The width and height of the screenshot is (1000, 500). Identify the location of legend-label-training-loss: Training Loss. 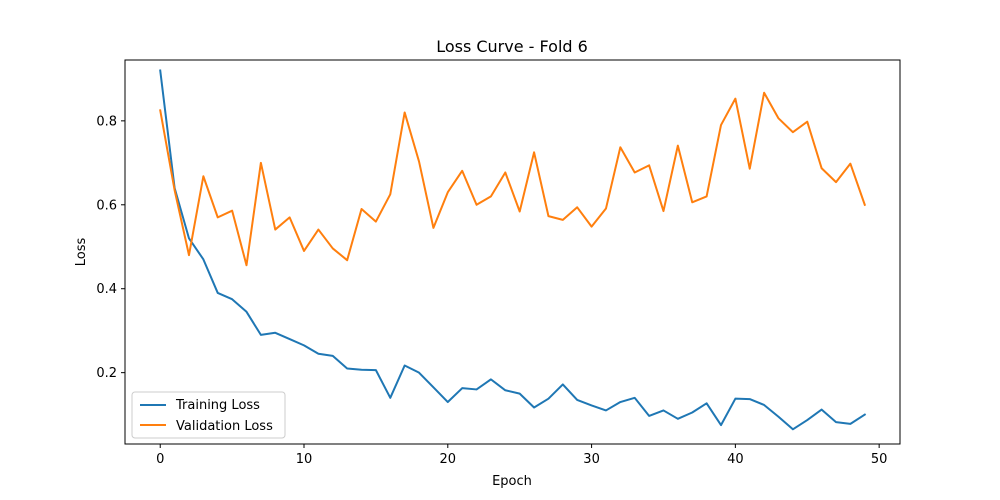
(217, 405).